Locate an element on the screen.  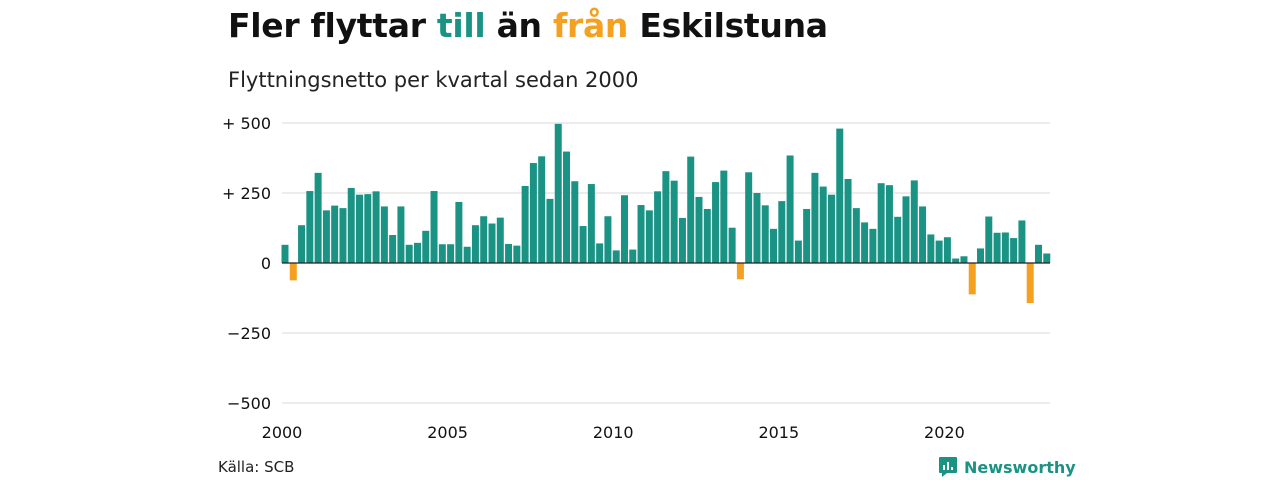
x-tick-label: 2010 is located at coordinates (613, 432).